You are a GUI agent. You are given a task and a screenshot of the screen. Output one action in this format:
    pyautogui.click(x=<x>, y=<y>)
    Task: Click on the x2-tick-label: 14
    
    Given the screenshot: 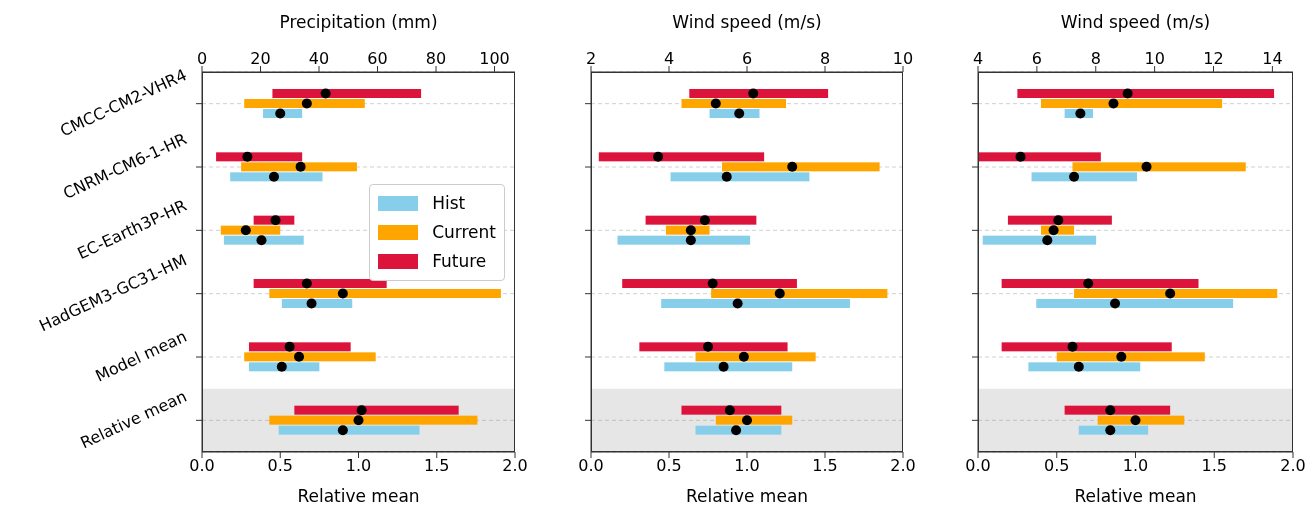 What is the action you would take?
    pyautogui.click(x=1272, y=58)
    